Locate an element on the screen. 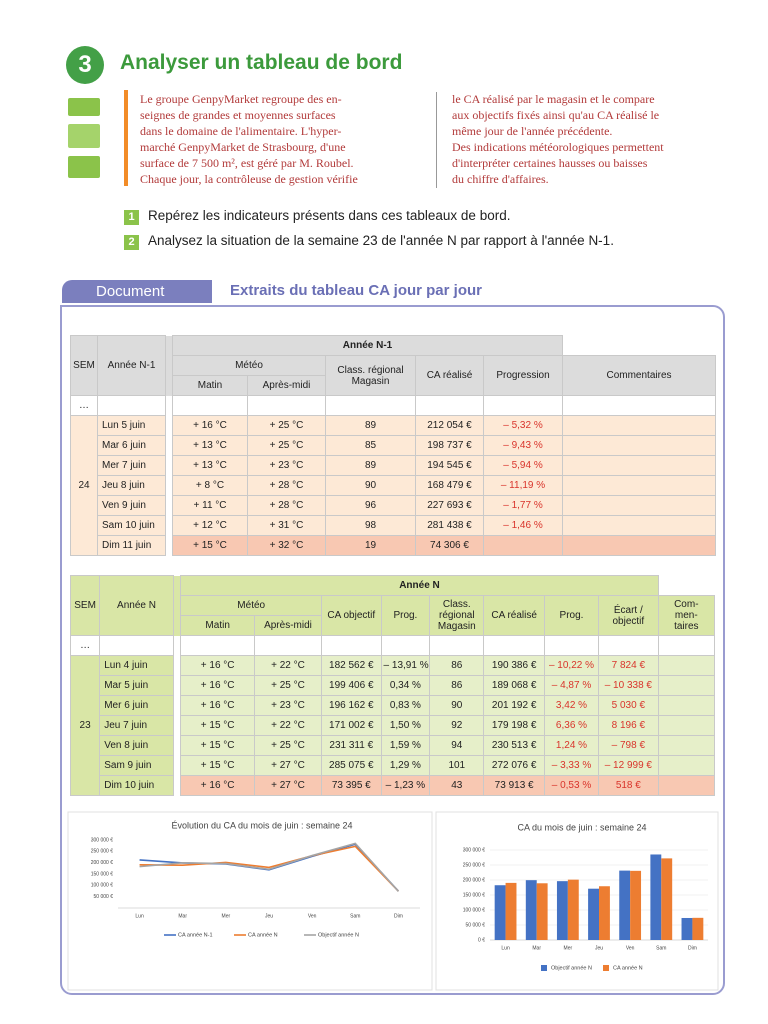 Image resolution: width=768 pixels, height=1024 pixels. cell: – 5,94 % is located at coordinates (523, 465).